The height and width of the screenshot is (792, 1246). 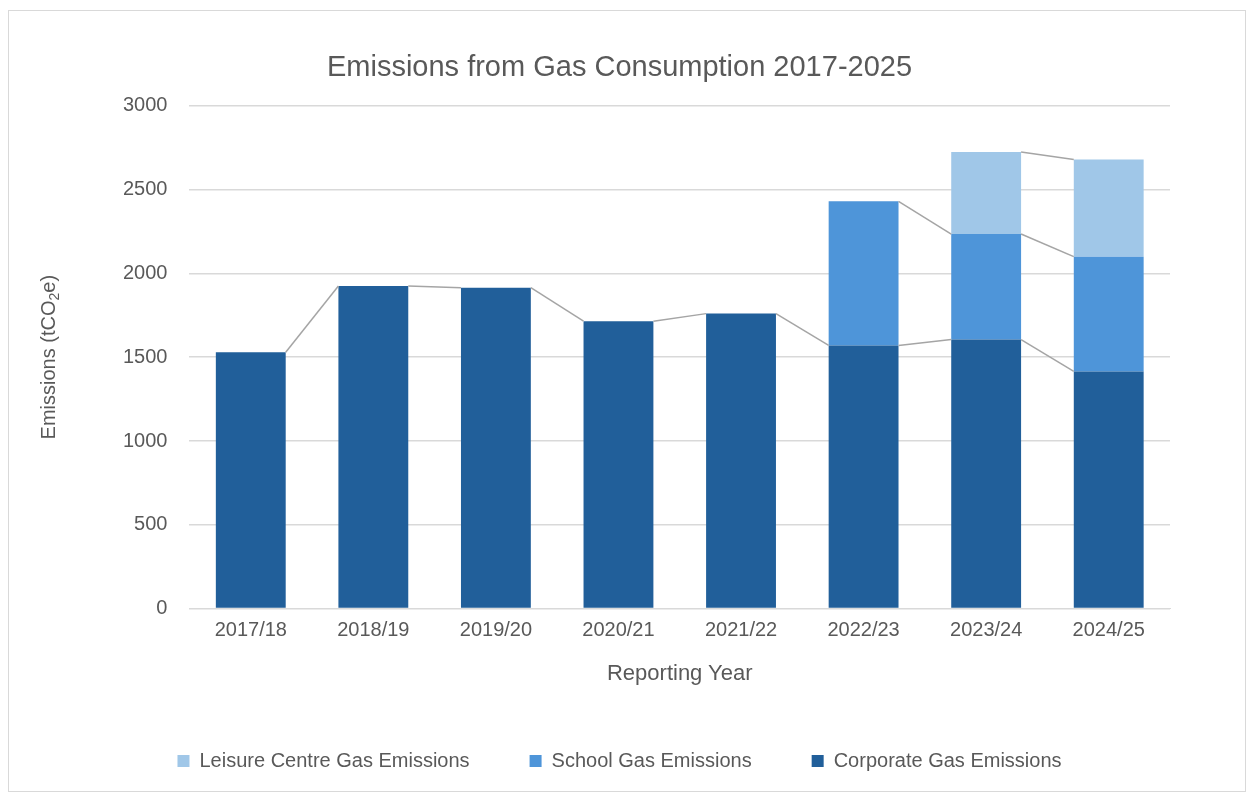 I want to click on x-axis-title: Reporting Year, so click(x=679, y=672).